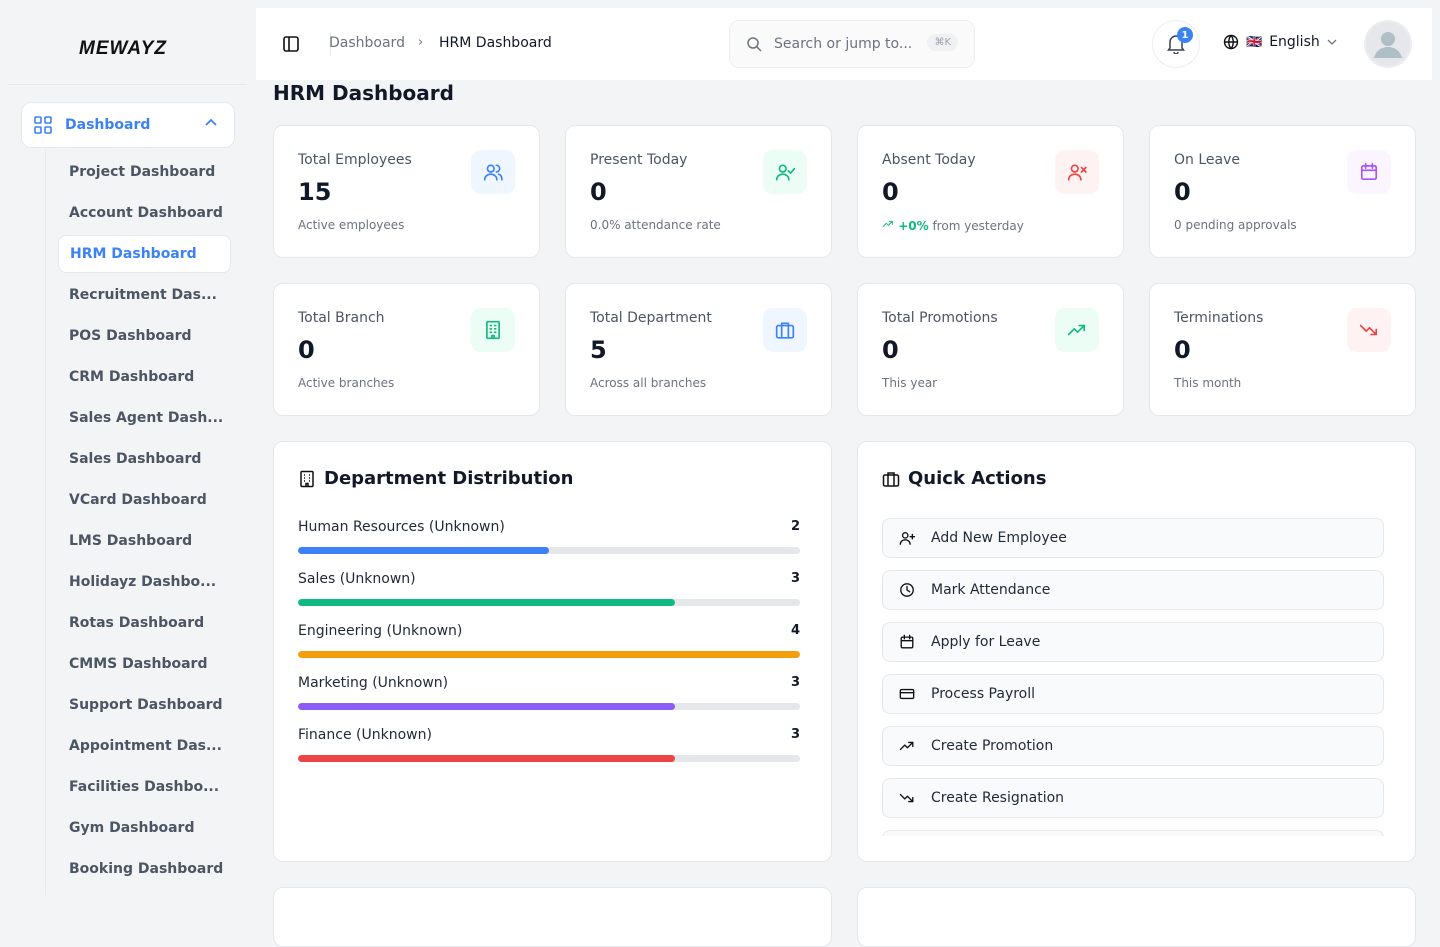 The width and height of the screenshot is (1440, 947). What do you see at coordinates (1133, 694) in the screenshot?
I see `quick-action-button: Process Payroll` at bounding box center [1133, 694].